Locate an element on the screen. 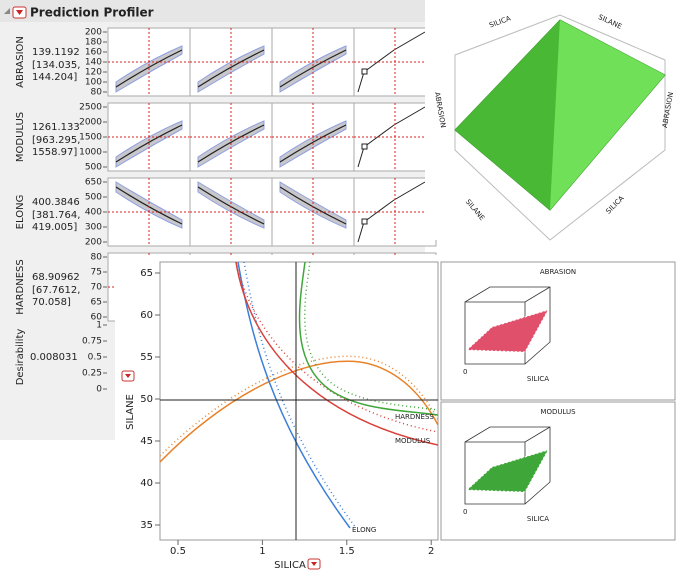 This screenshot has width=677, height=577. elong-curve is located at coordinates (294, 395).